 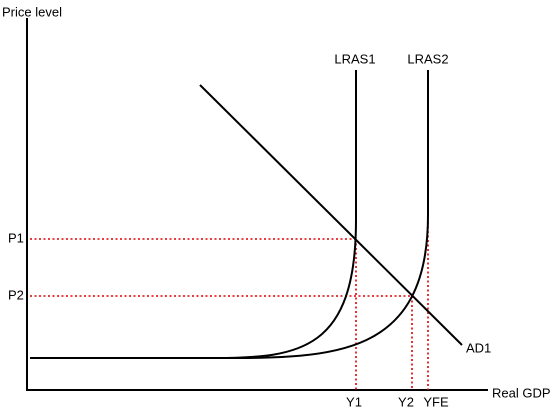 I want to click on lras2-label: LRAS2, so click(x=427, y=58).